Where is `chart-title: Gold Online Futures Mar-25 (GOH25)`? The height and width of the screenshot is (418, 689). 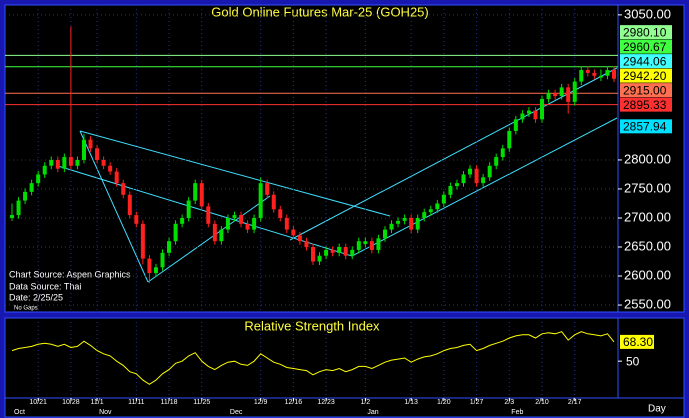
chart-title: Gold Online Futures Mar-25 (GOH25) is located at coordinates (319, 11).